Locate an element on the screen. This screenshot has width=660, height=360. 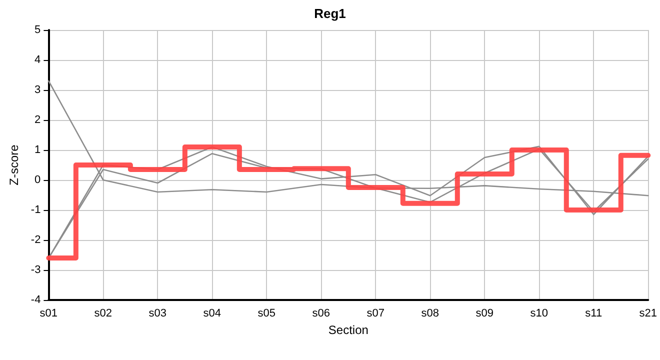
x-tick-label: s09 is located at coordinates (485, 314).